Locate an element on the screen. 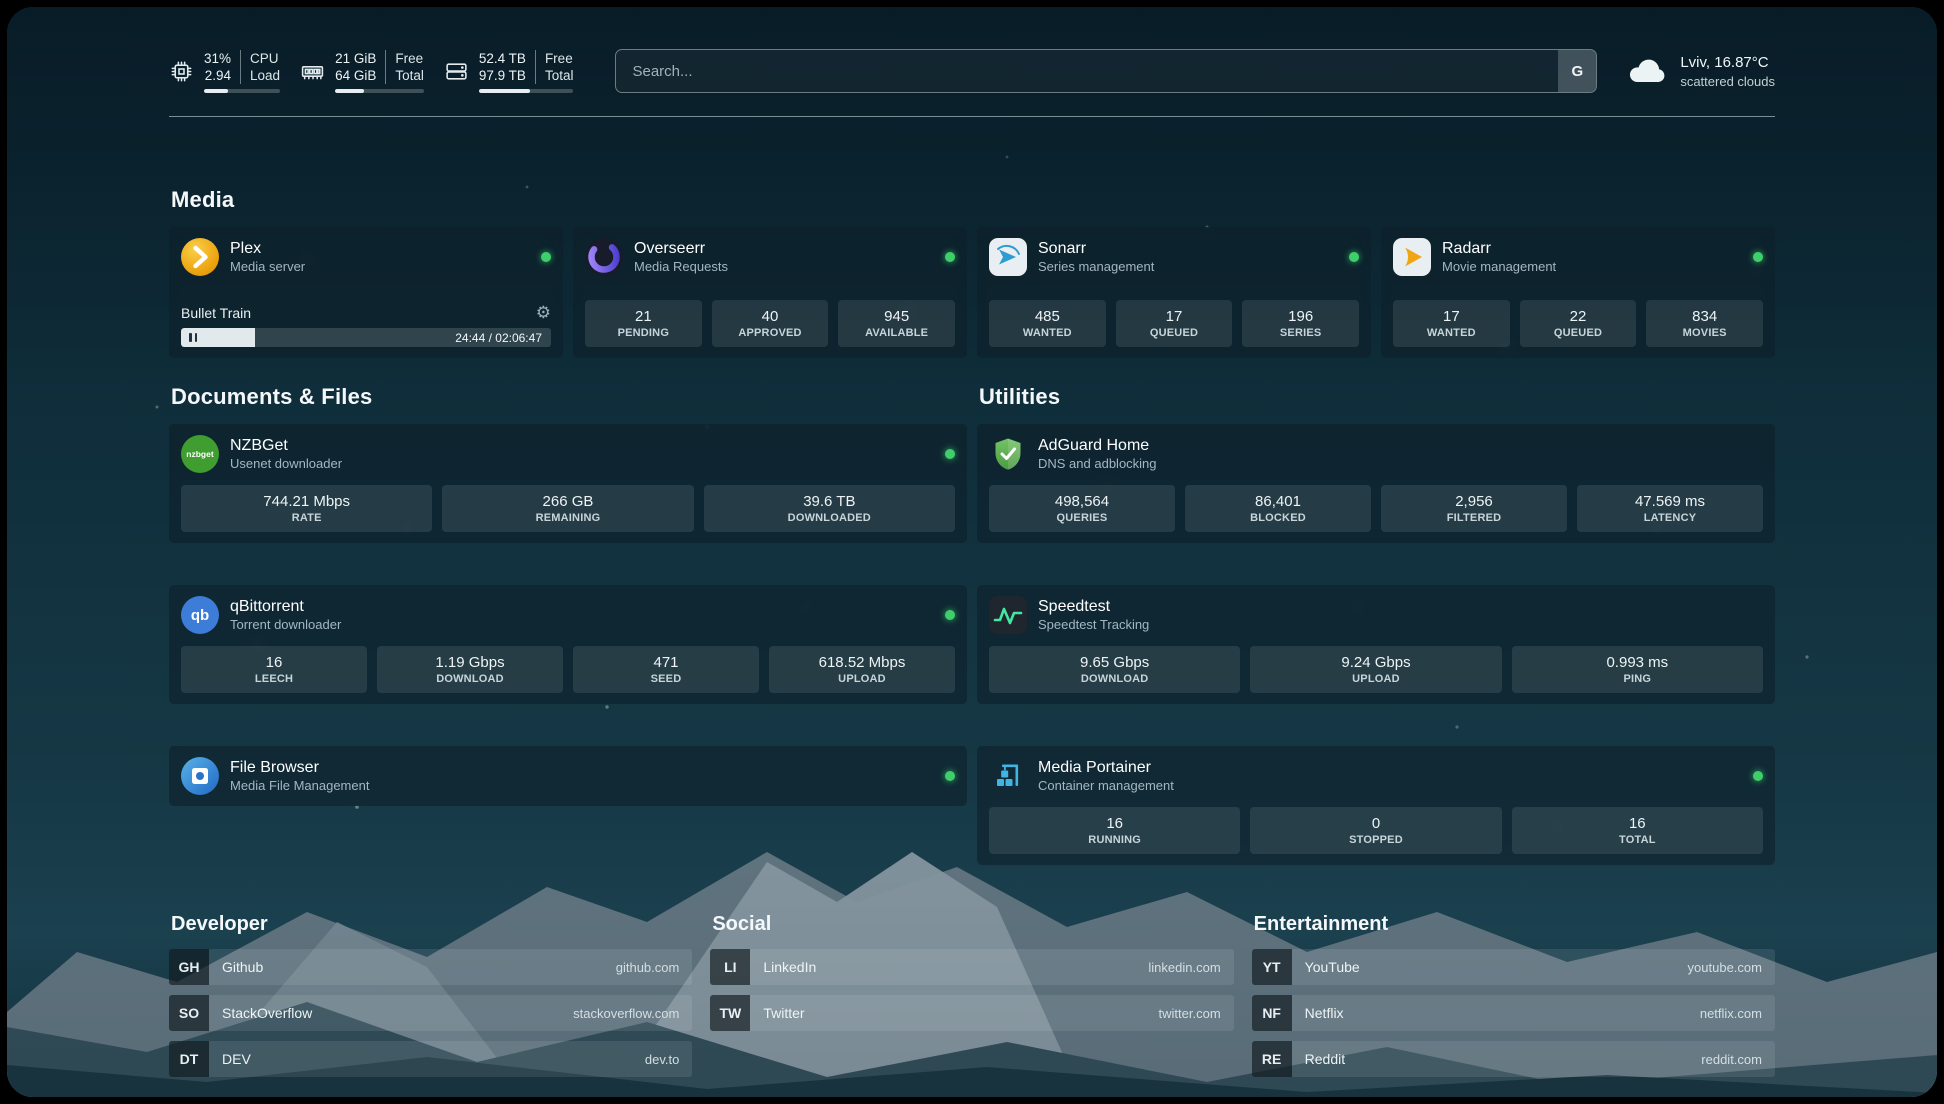 This screenshot has height=1104, width=1944. bookmark-name: StackOverflow is located at coordinates (267, 1013).